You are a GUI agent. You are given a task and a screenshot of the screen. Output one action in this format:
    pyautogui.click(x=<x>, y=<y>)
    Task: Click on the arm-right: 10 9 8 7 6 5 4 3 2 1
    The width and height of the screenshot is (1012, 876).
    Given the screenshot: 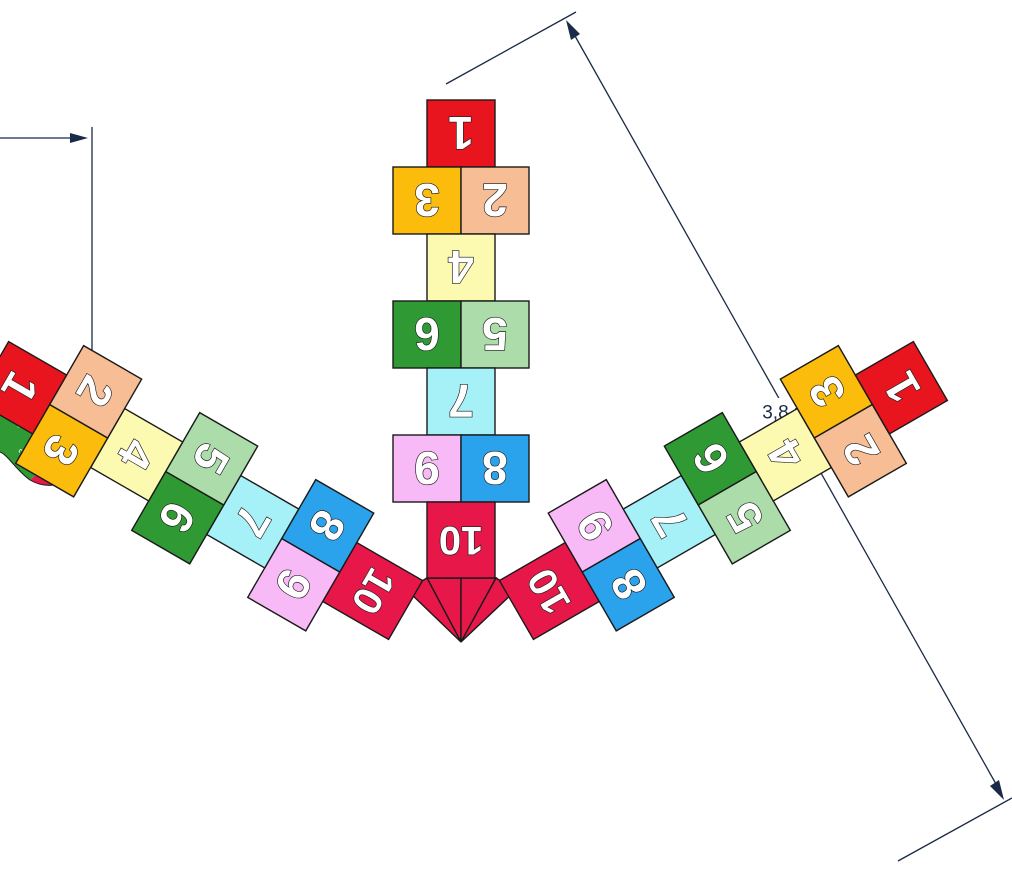 What is the action you would take?
    pyautogui.click(x=212, y=490)
    